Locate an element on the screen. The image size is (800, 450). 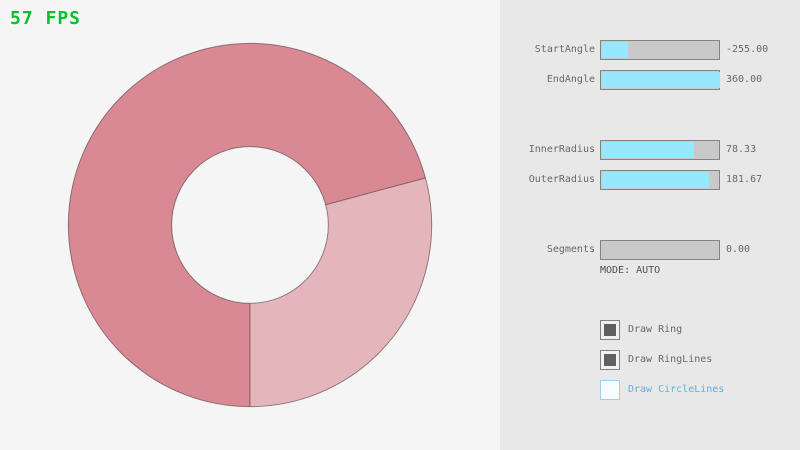
endangle-label: EndAngle is located at coordinates (570, 79).